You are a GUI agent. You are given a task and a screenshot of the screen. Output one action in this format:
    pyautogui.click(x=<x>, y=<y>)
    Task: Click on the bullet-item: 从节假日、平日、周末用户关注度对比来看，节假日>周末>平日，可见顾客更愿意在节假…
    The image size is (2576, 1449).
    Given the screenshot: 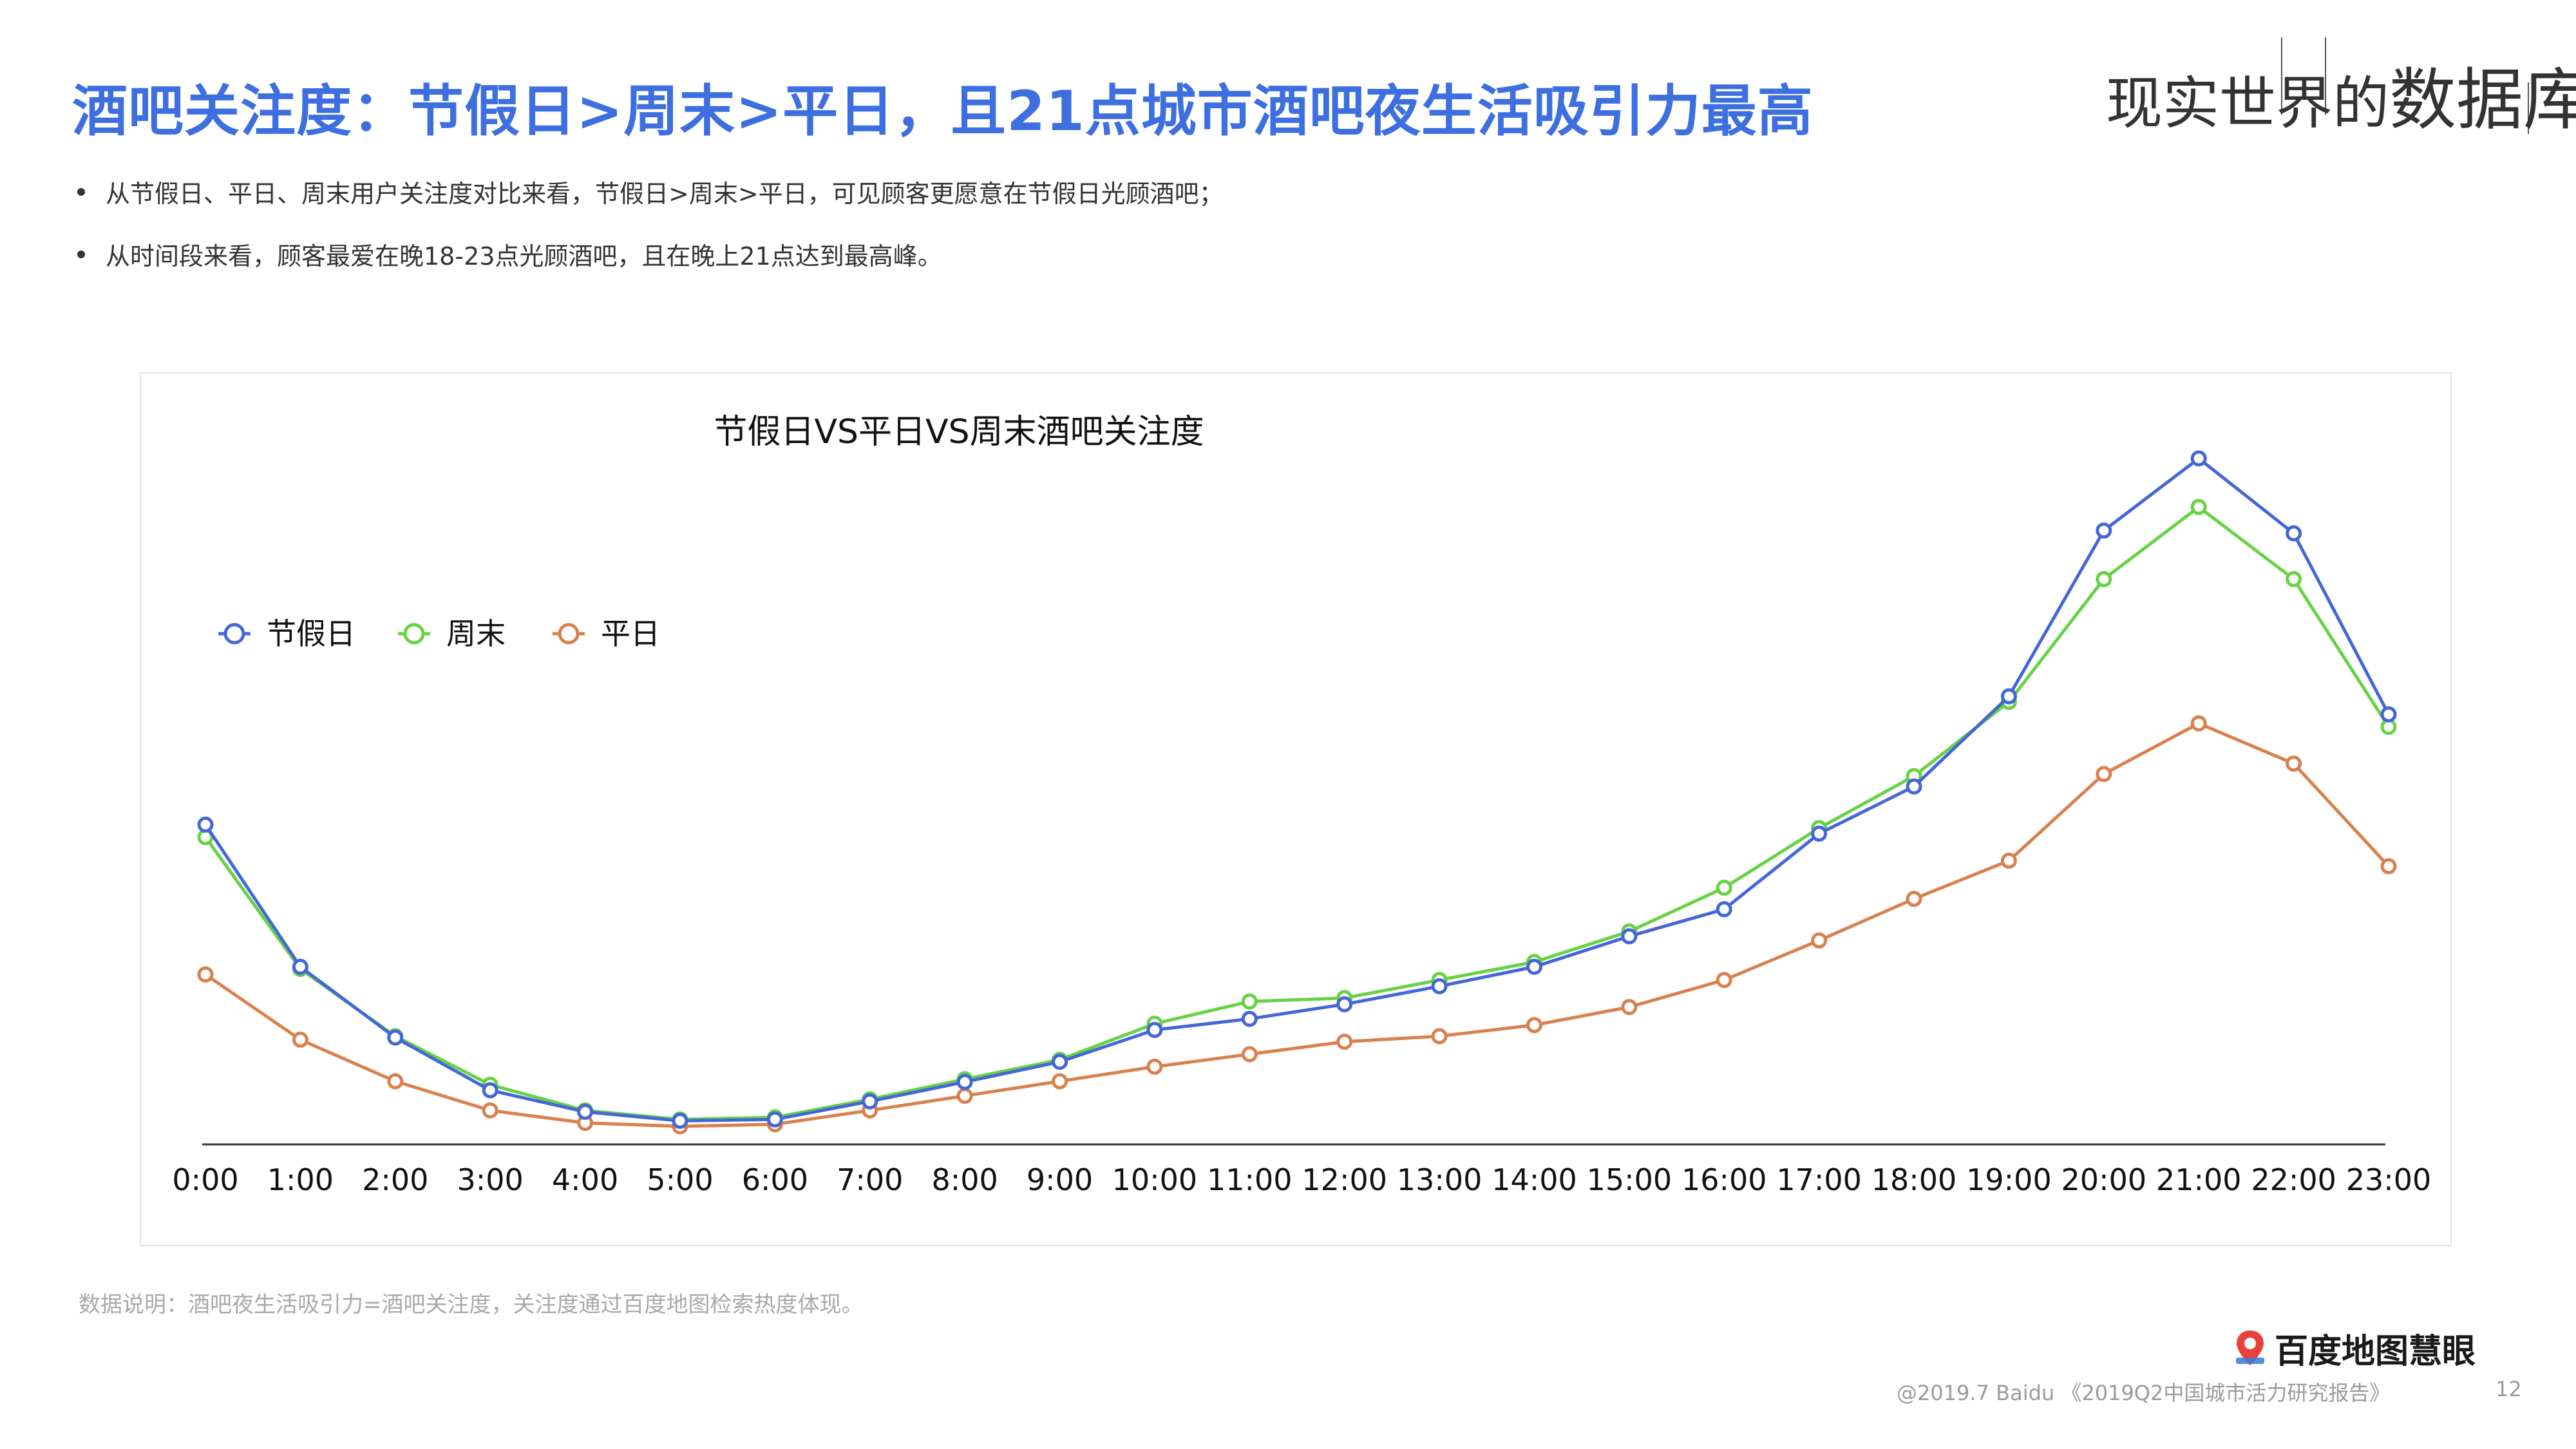 What is the action you would take?
    pyautogui.click(x=651, y=191)
    